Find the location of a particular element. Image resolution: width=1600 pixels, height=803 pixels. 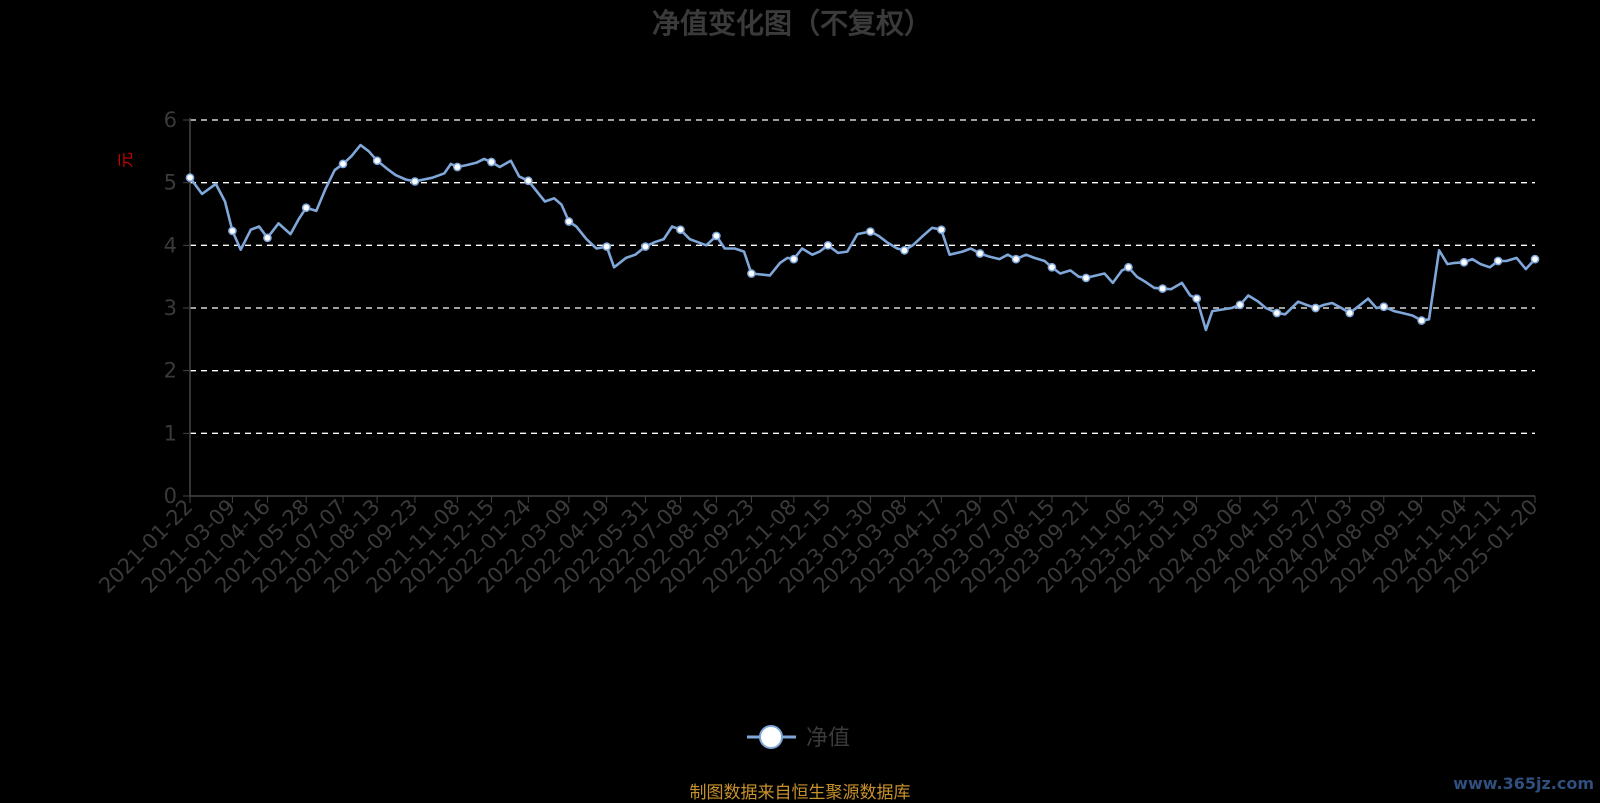

y-tick-label-2: 2 is located at coordinates (170, 371).